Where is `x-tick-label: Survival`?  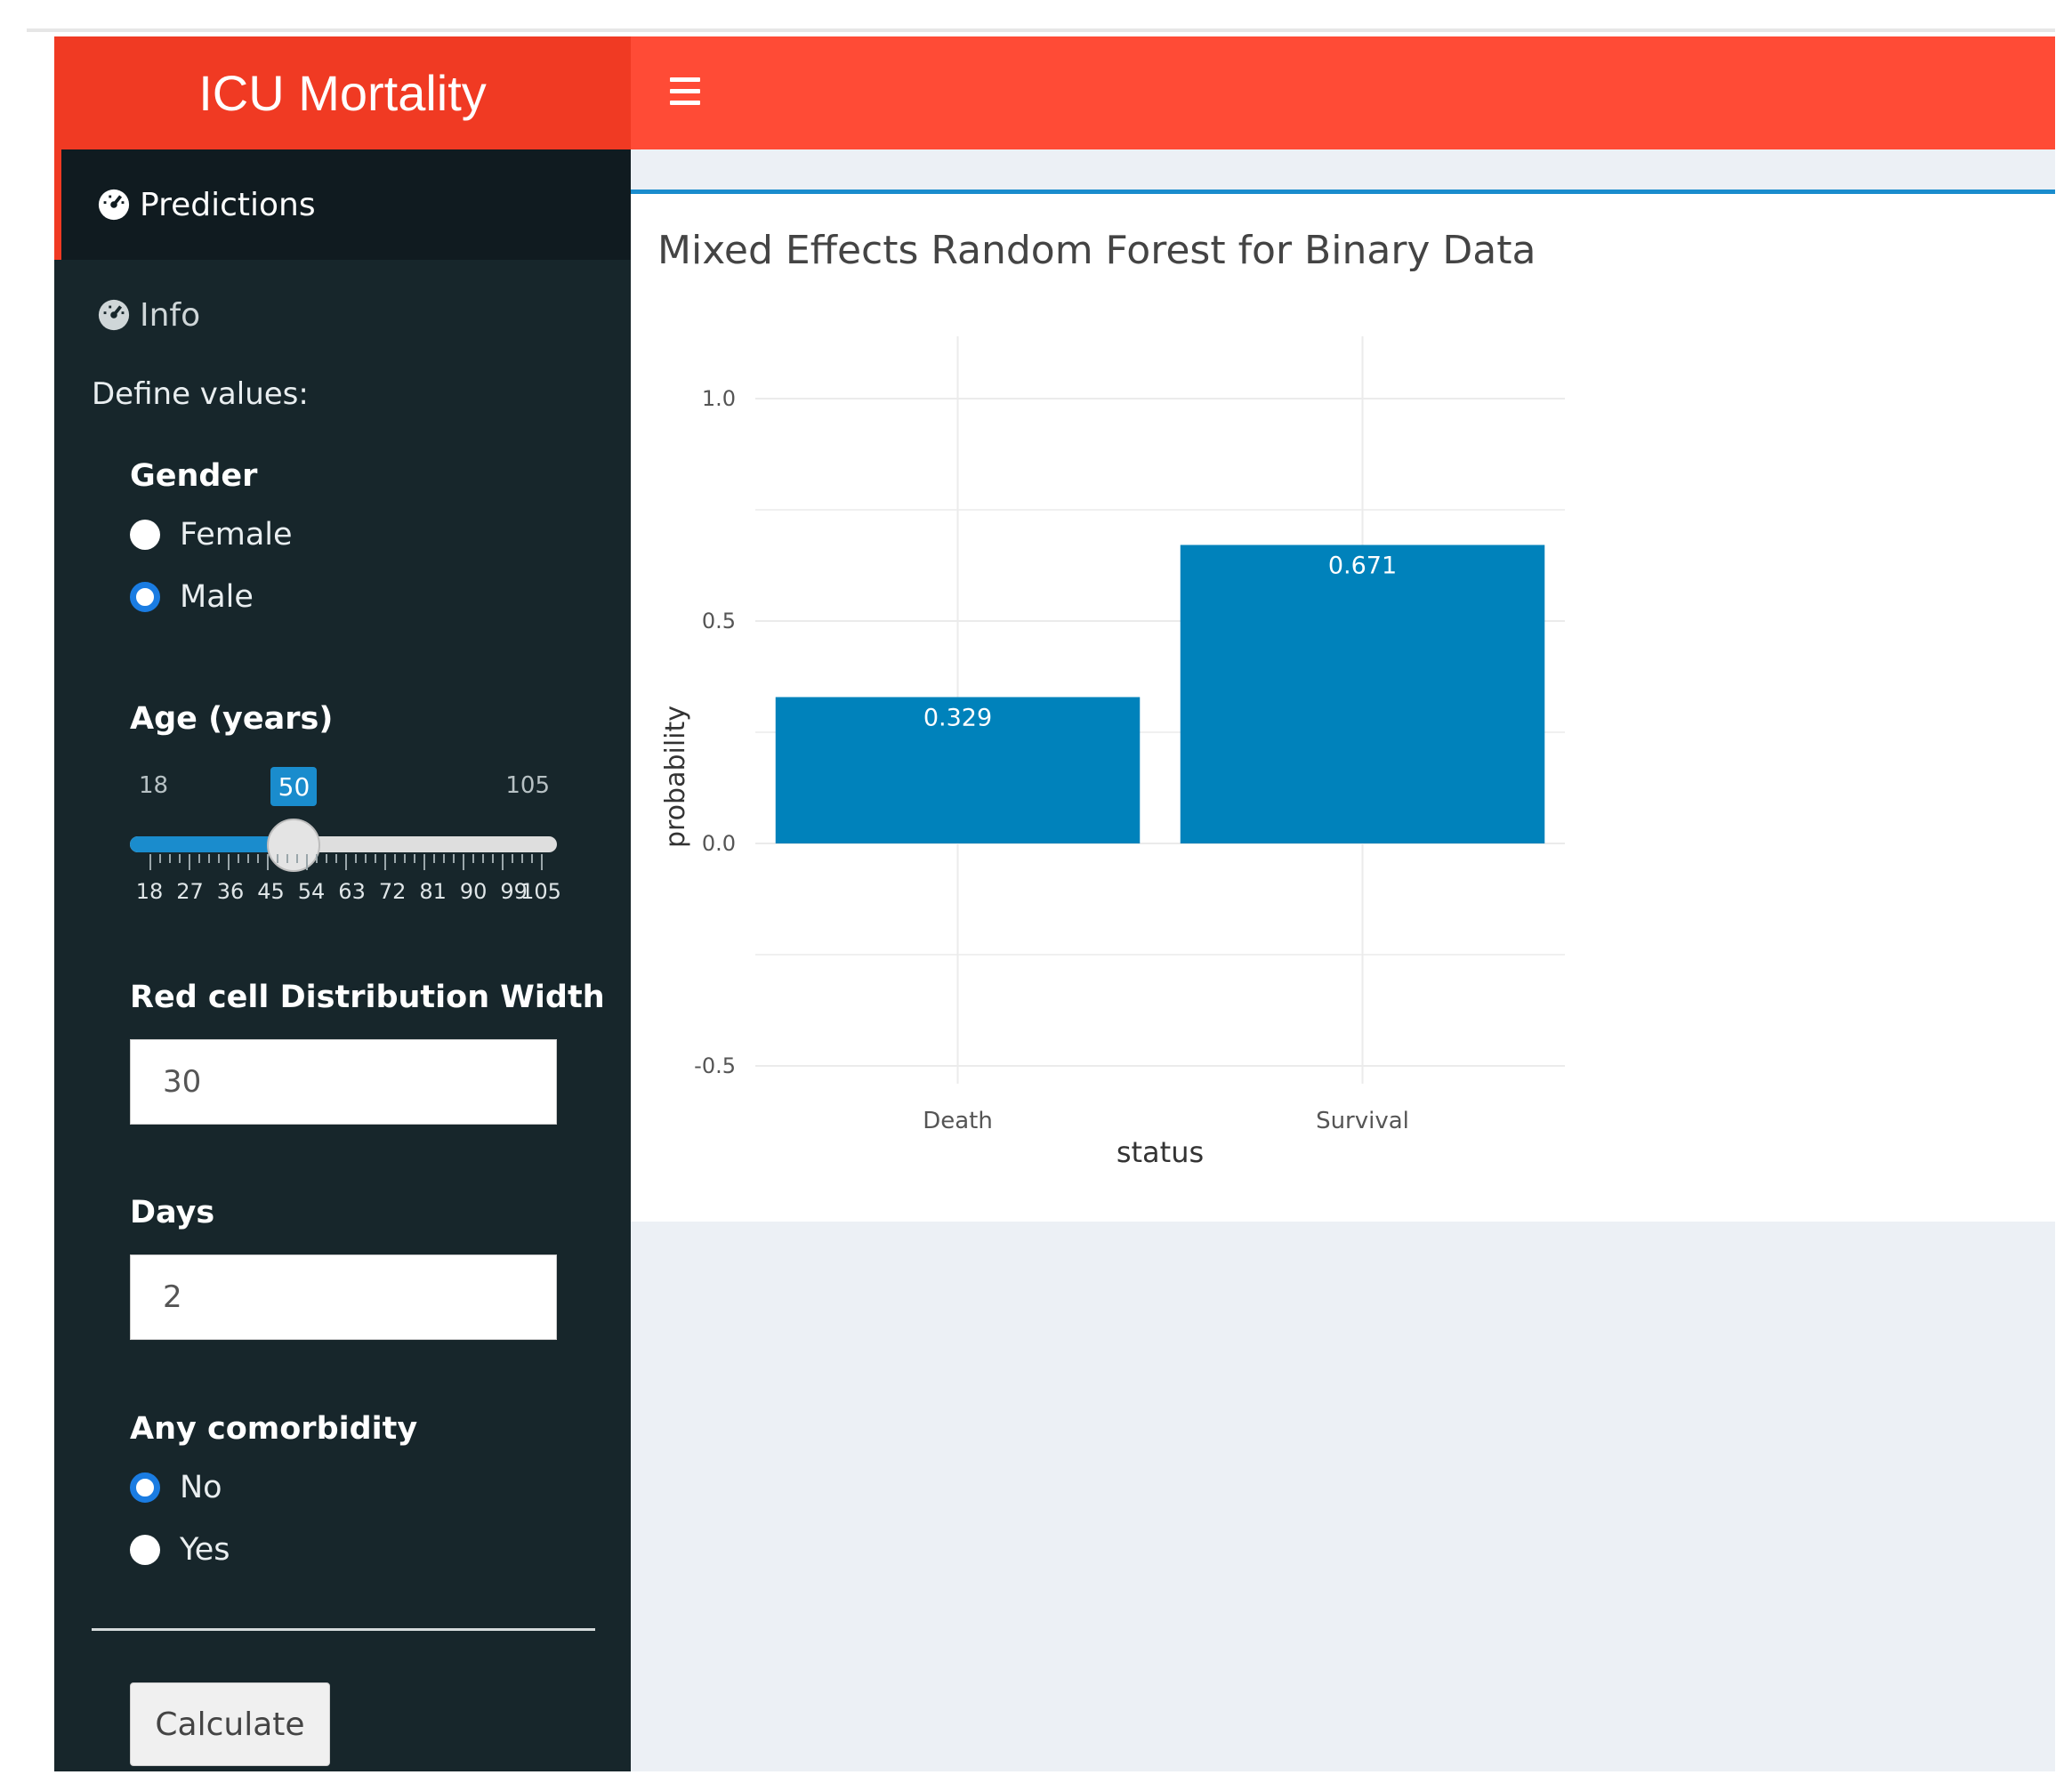
x-tick-label: Survival is located at coordinates (1362, 1121).